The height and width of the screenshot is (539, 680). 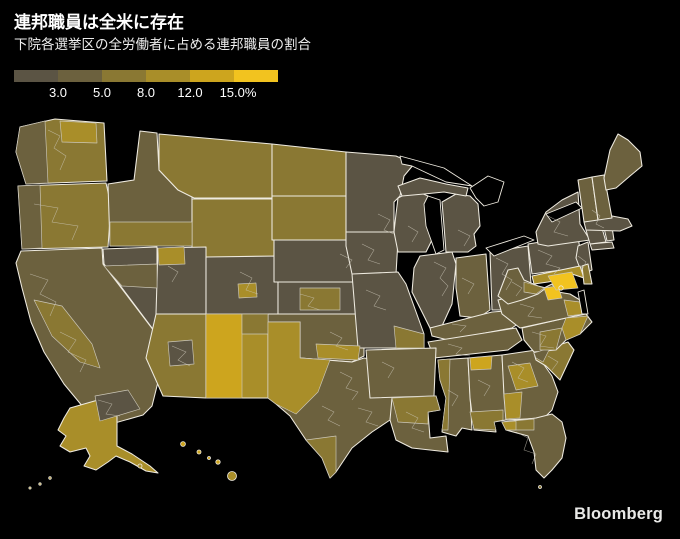 I want to click on district-LA-central, so click(x=416, y=410).